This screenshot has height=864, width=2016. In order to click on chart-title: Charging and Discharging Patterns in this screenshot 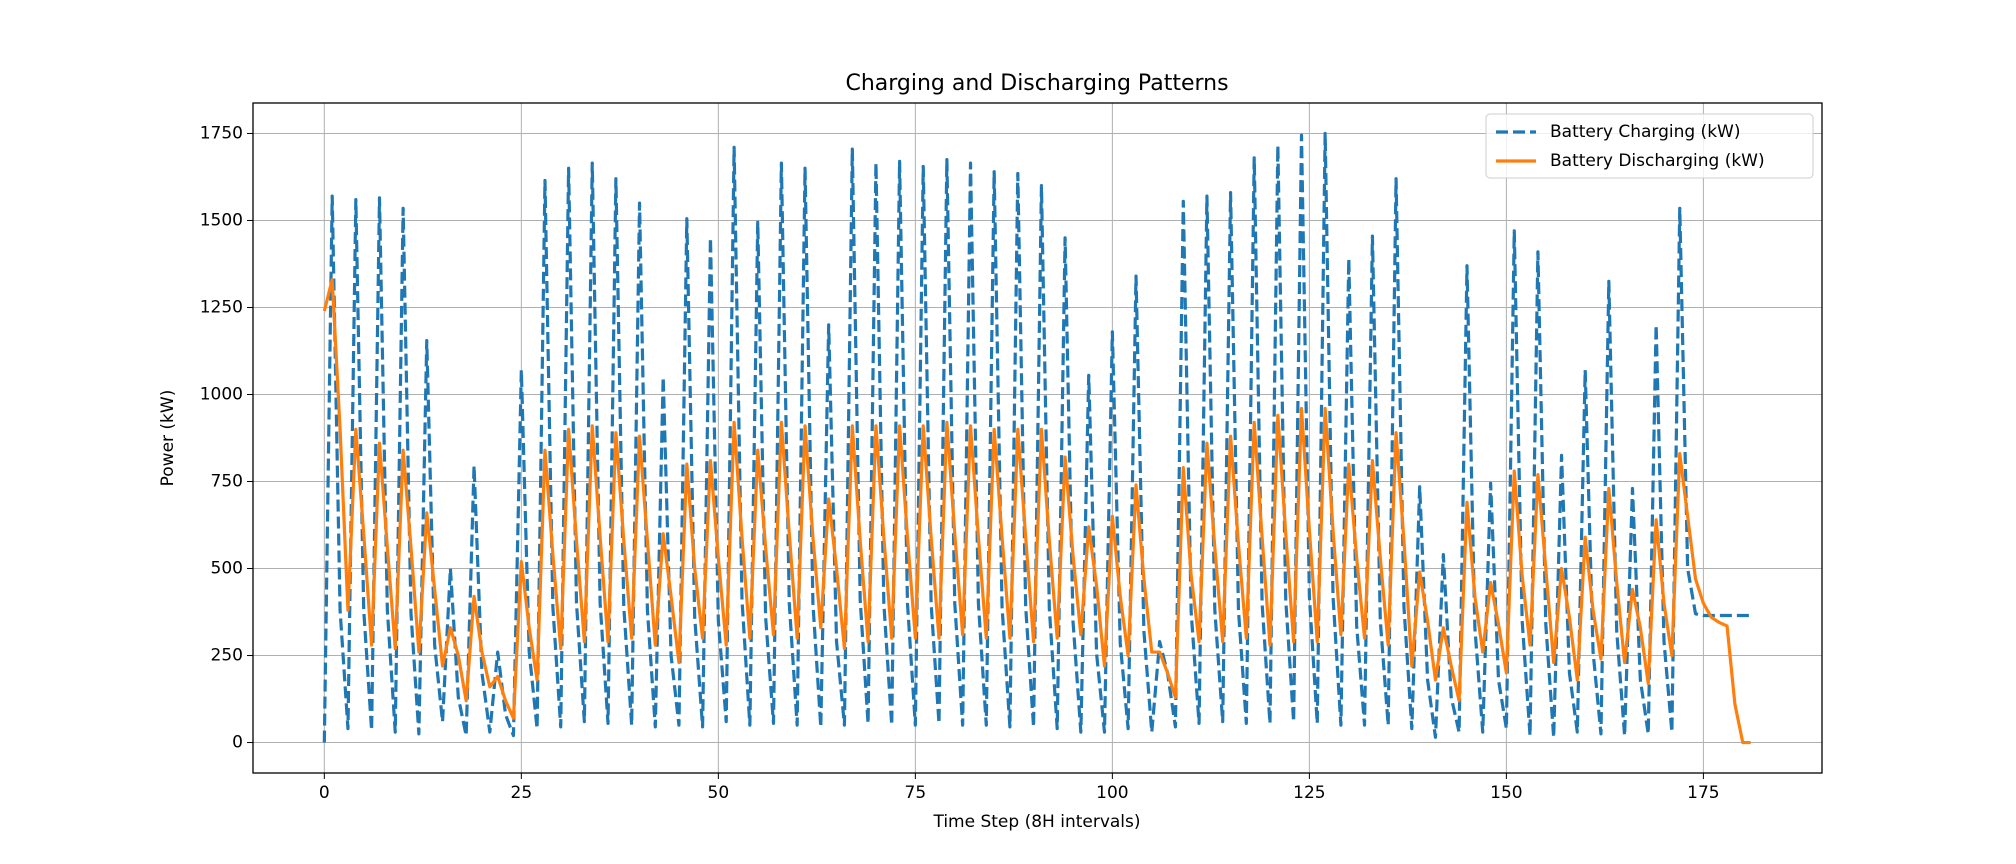, I will do `click(1036, 83)`.